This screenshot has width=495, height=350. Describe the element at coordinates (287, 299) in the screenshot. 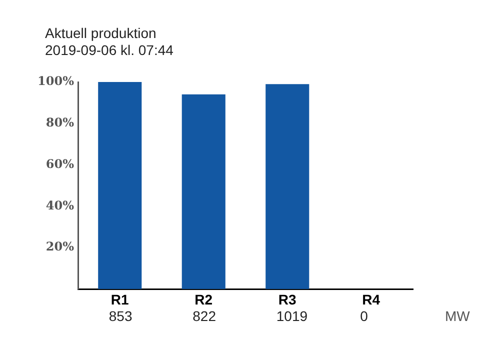

I see `x-tick-label: R3` at that location.